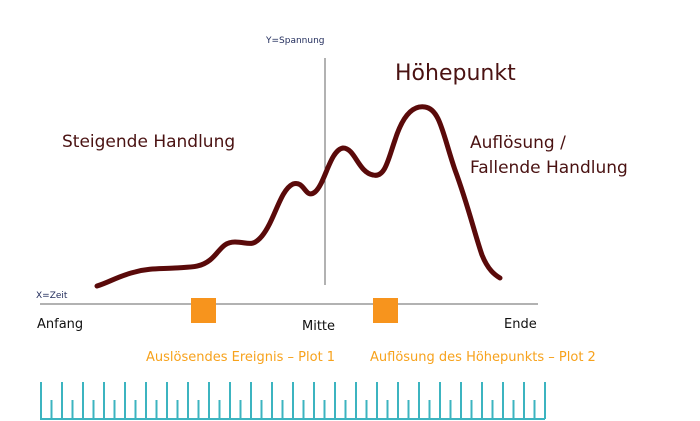 Image resolution: width=700 pixels, height=421 pixels. I want to click on end-label: Ende, so click(520, 324).